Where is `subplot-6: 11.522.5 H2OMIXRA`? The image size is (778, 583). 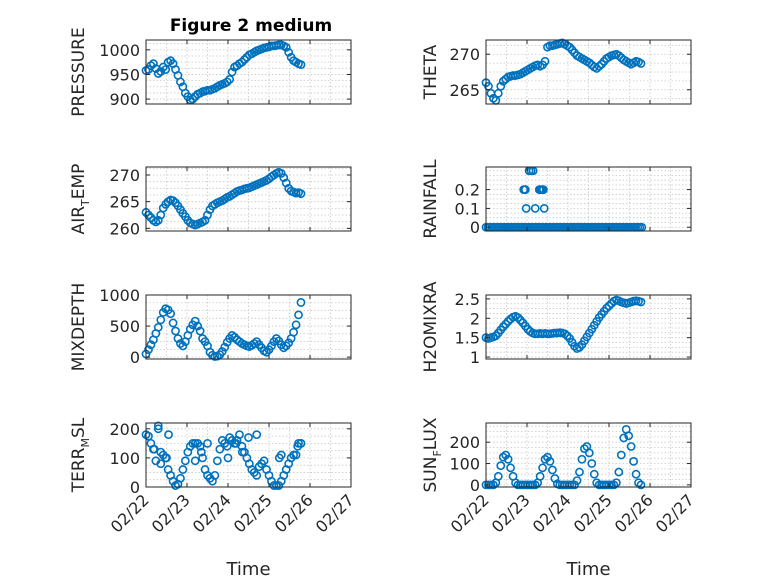
subplot-6: 11.522.5 H2OMIXRA is located at coordinates (556, 327).